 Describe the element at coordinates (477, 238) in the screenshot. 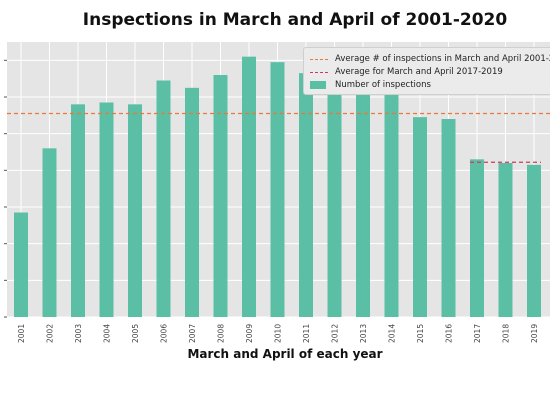

I see `bar-2017` at that location.